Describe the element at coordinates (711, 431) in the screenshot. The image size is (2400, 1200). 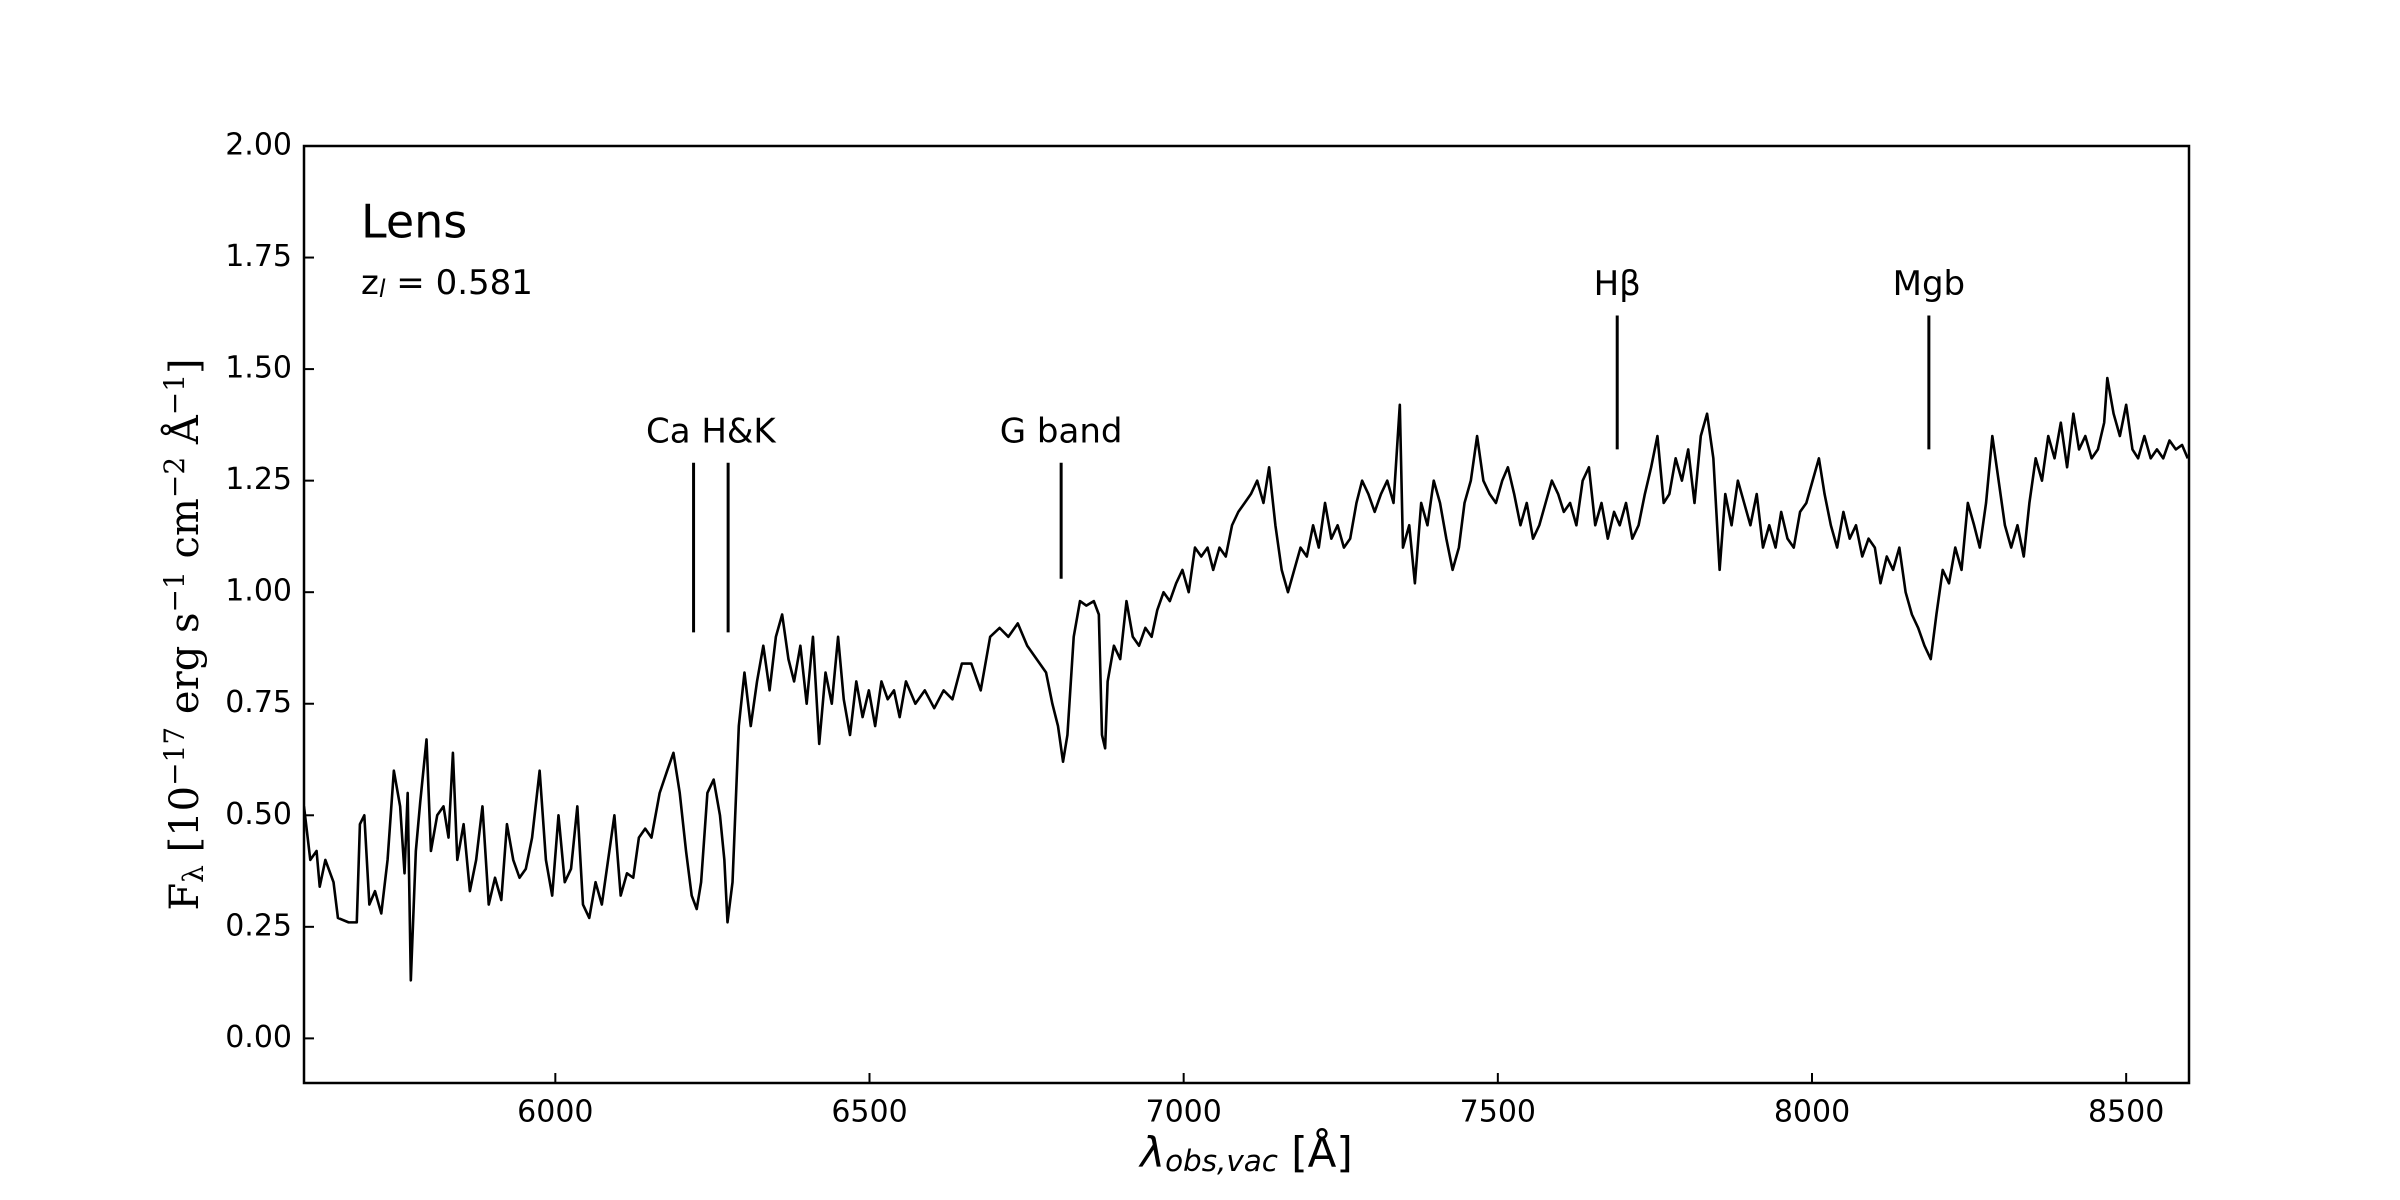
I see `feature-label: Ca H&K` at that location.